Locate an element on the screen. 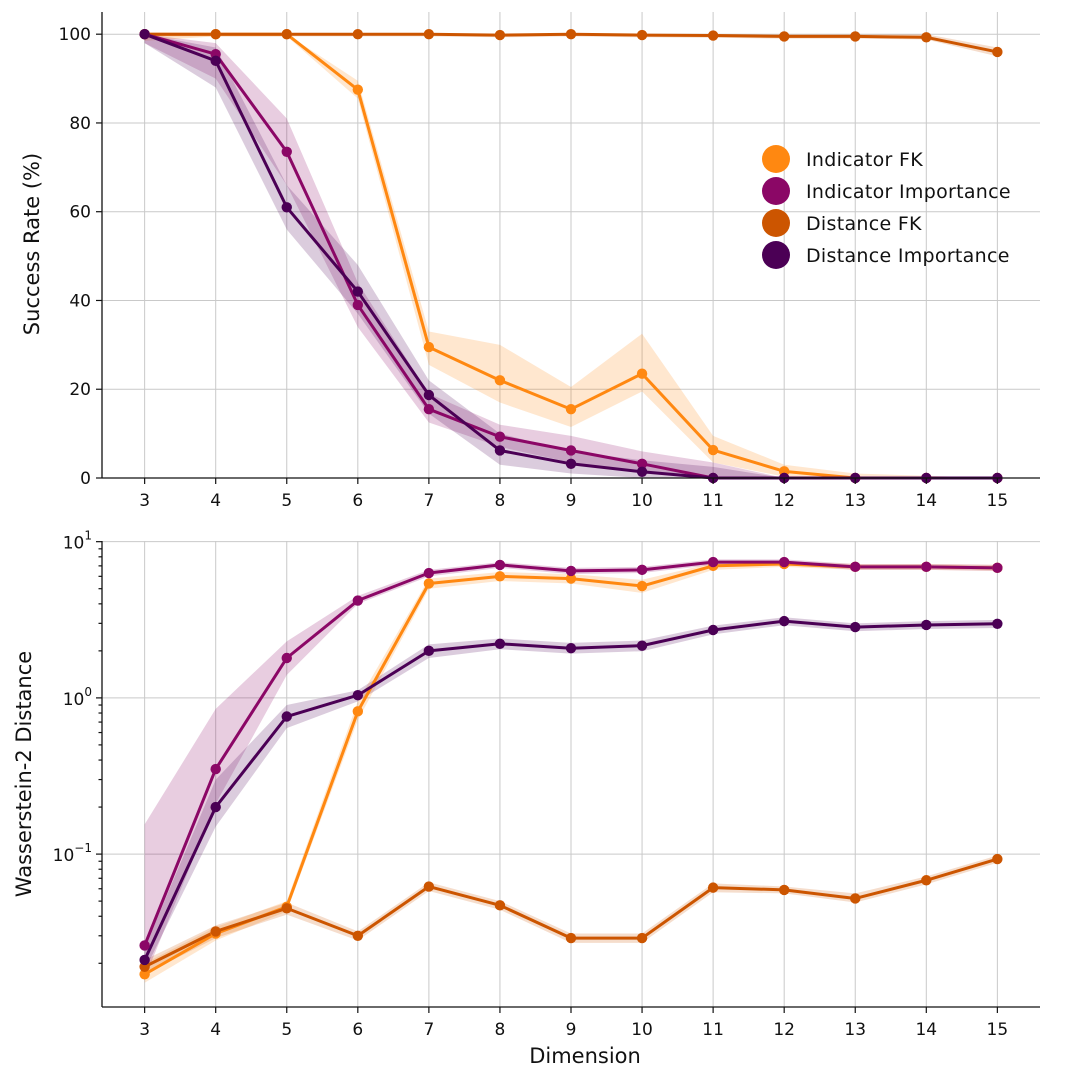  bottom-y-tick-label: 10⁻¹ is located at coordinates (72, 853).